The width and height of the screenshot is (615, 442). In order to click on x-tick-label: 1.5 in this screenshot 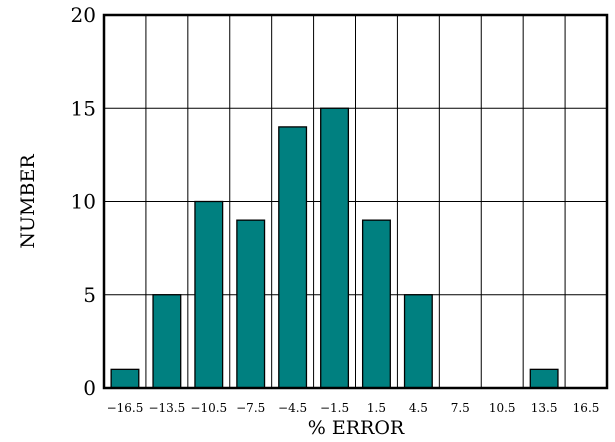, I will do `click(376, 408)`.